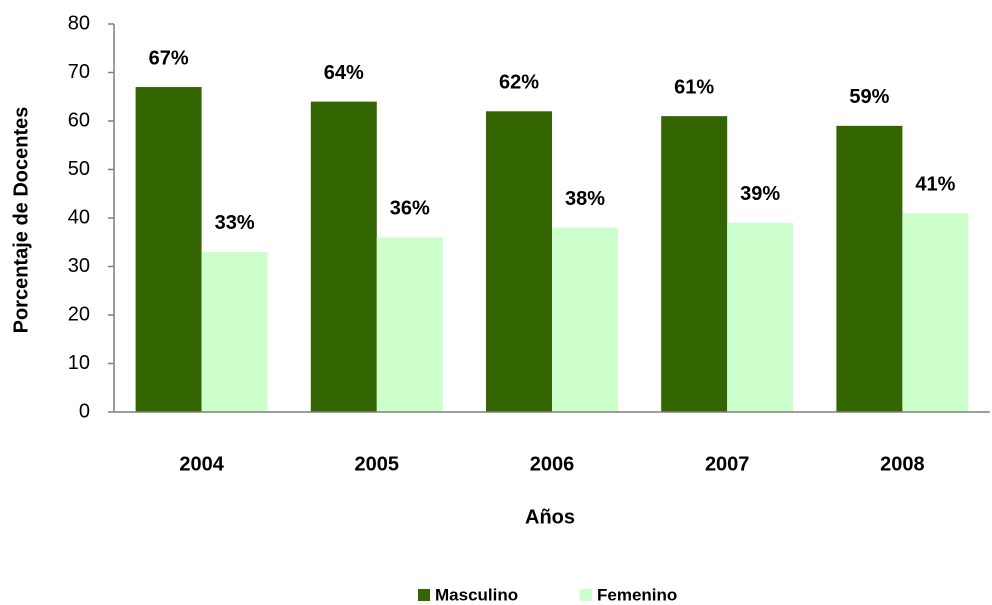  Describe the element at coordinates (935, 184) in the screenshot. I see `data-label: 41%` at that location.